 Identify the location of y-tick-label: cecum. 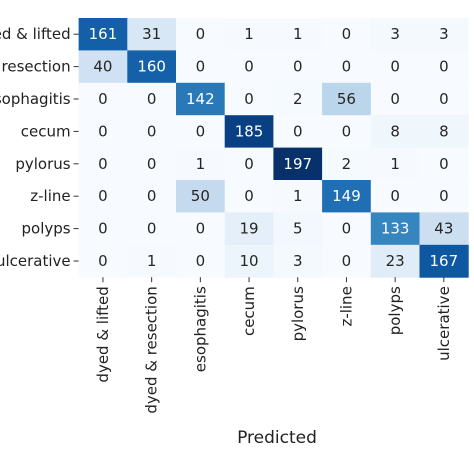
(46, 131).